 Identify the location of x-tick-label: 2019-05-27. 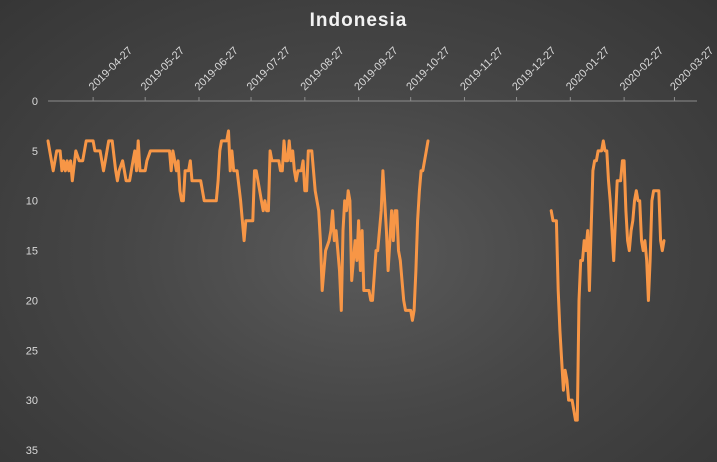
(163, 69).